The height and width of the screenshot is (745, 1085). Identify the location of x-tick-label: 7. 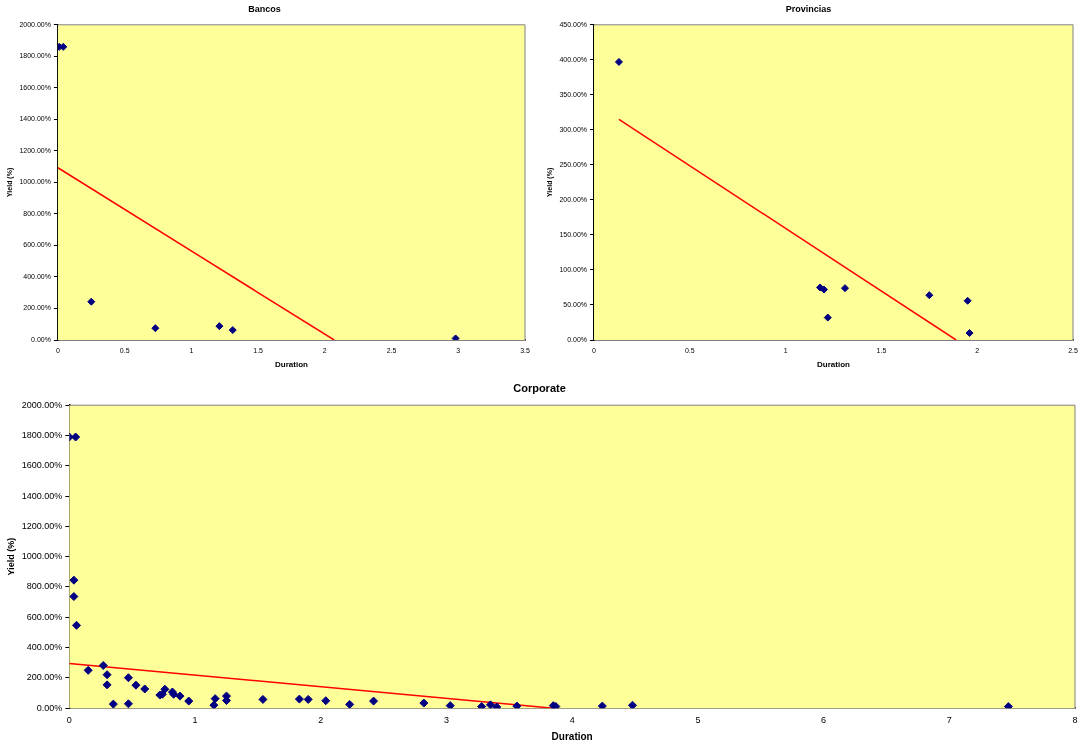
(949, 720).